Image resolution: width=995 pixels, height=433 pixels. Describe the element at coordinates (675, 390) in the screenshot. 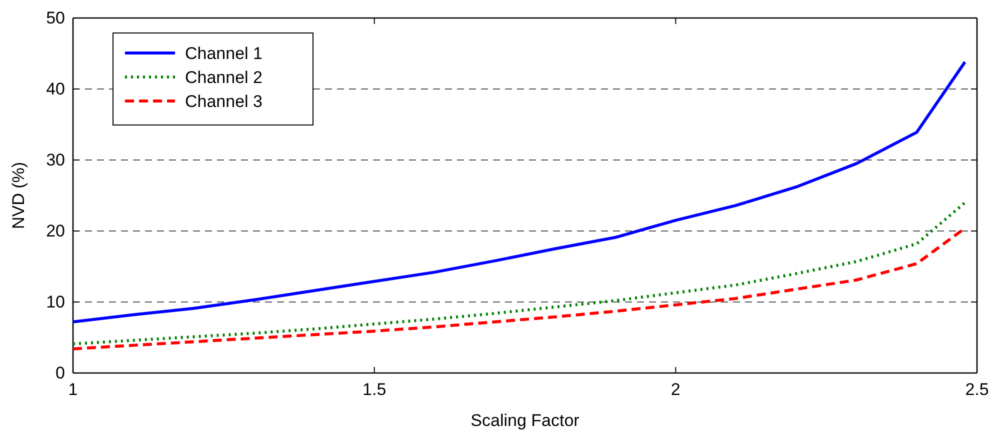

I see `x-tick-label: 2` at that location.